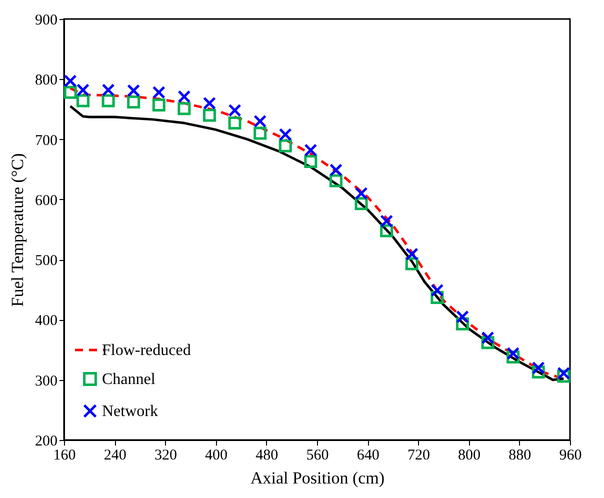 This screenshot has height=498, width=604. Describe the element at coordinates (129, 379) in the screenshot. I see `legend-label: Channel` at that location.